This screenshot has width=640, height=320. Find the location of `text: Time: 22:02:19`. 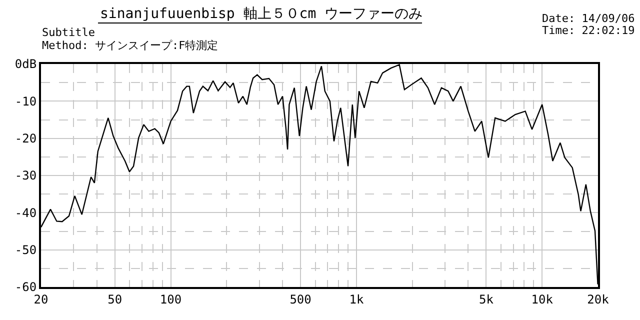

text: Time: 22:02:19 is located at coordinates (588, 30).